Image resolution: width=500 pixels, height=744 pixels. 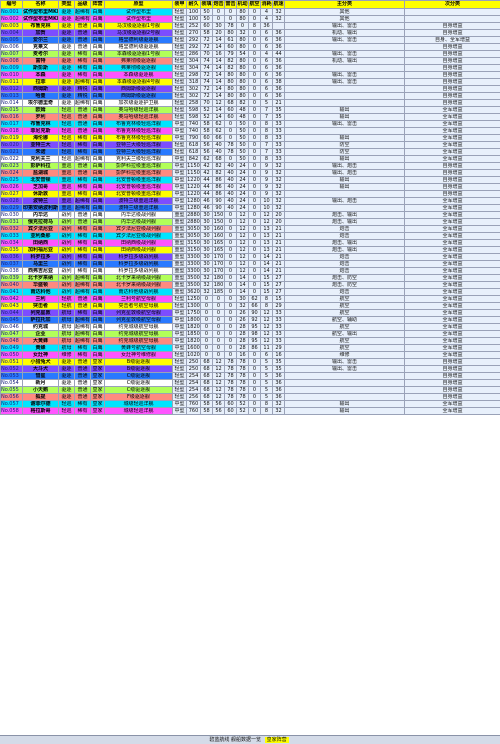 What do you see at coordinates (231, 5) in the screenshot?
I see `column-header: 雷击` at bounding box center [231, 5].